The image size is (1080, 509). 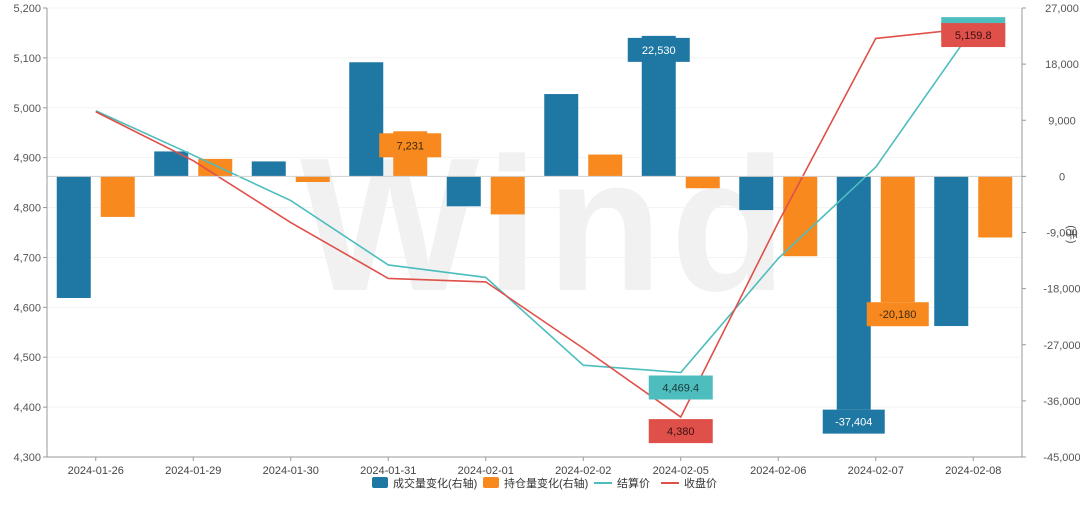 I want to click on right-tick-label: 0, so click(x=1062, y=177).